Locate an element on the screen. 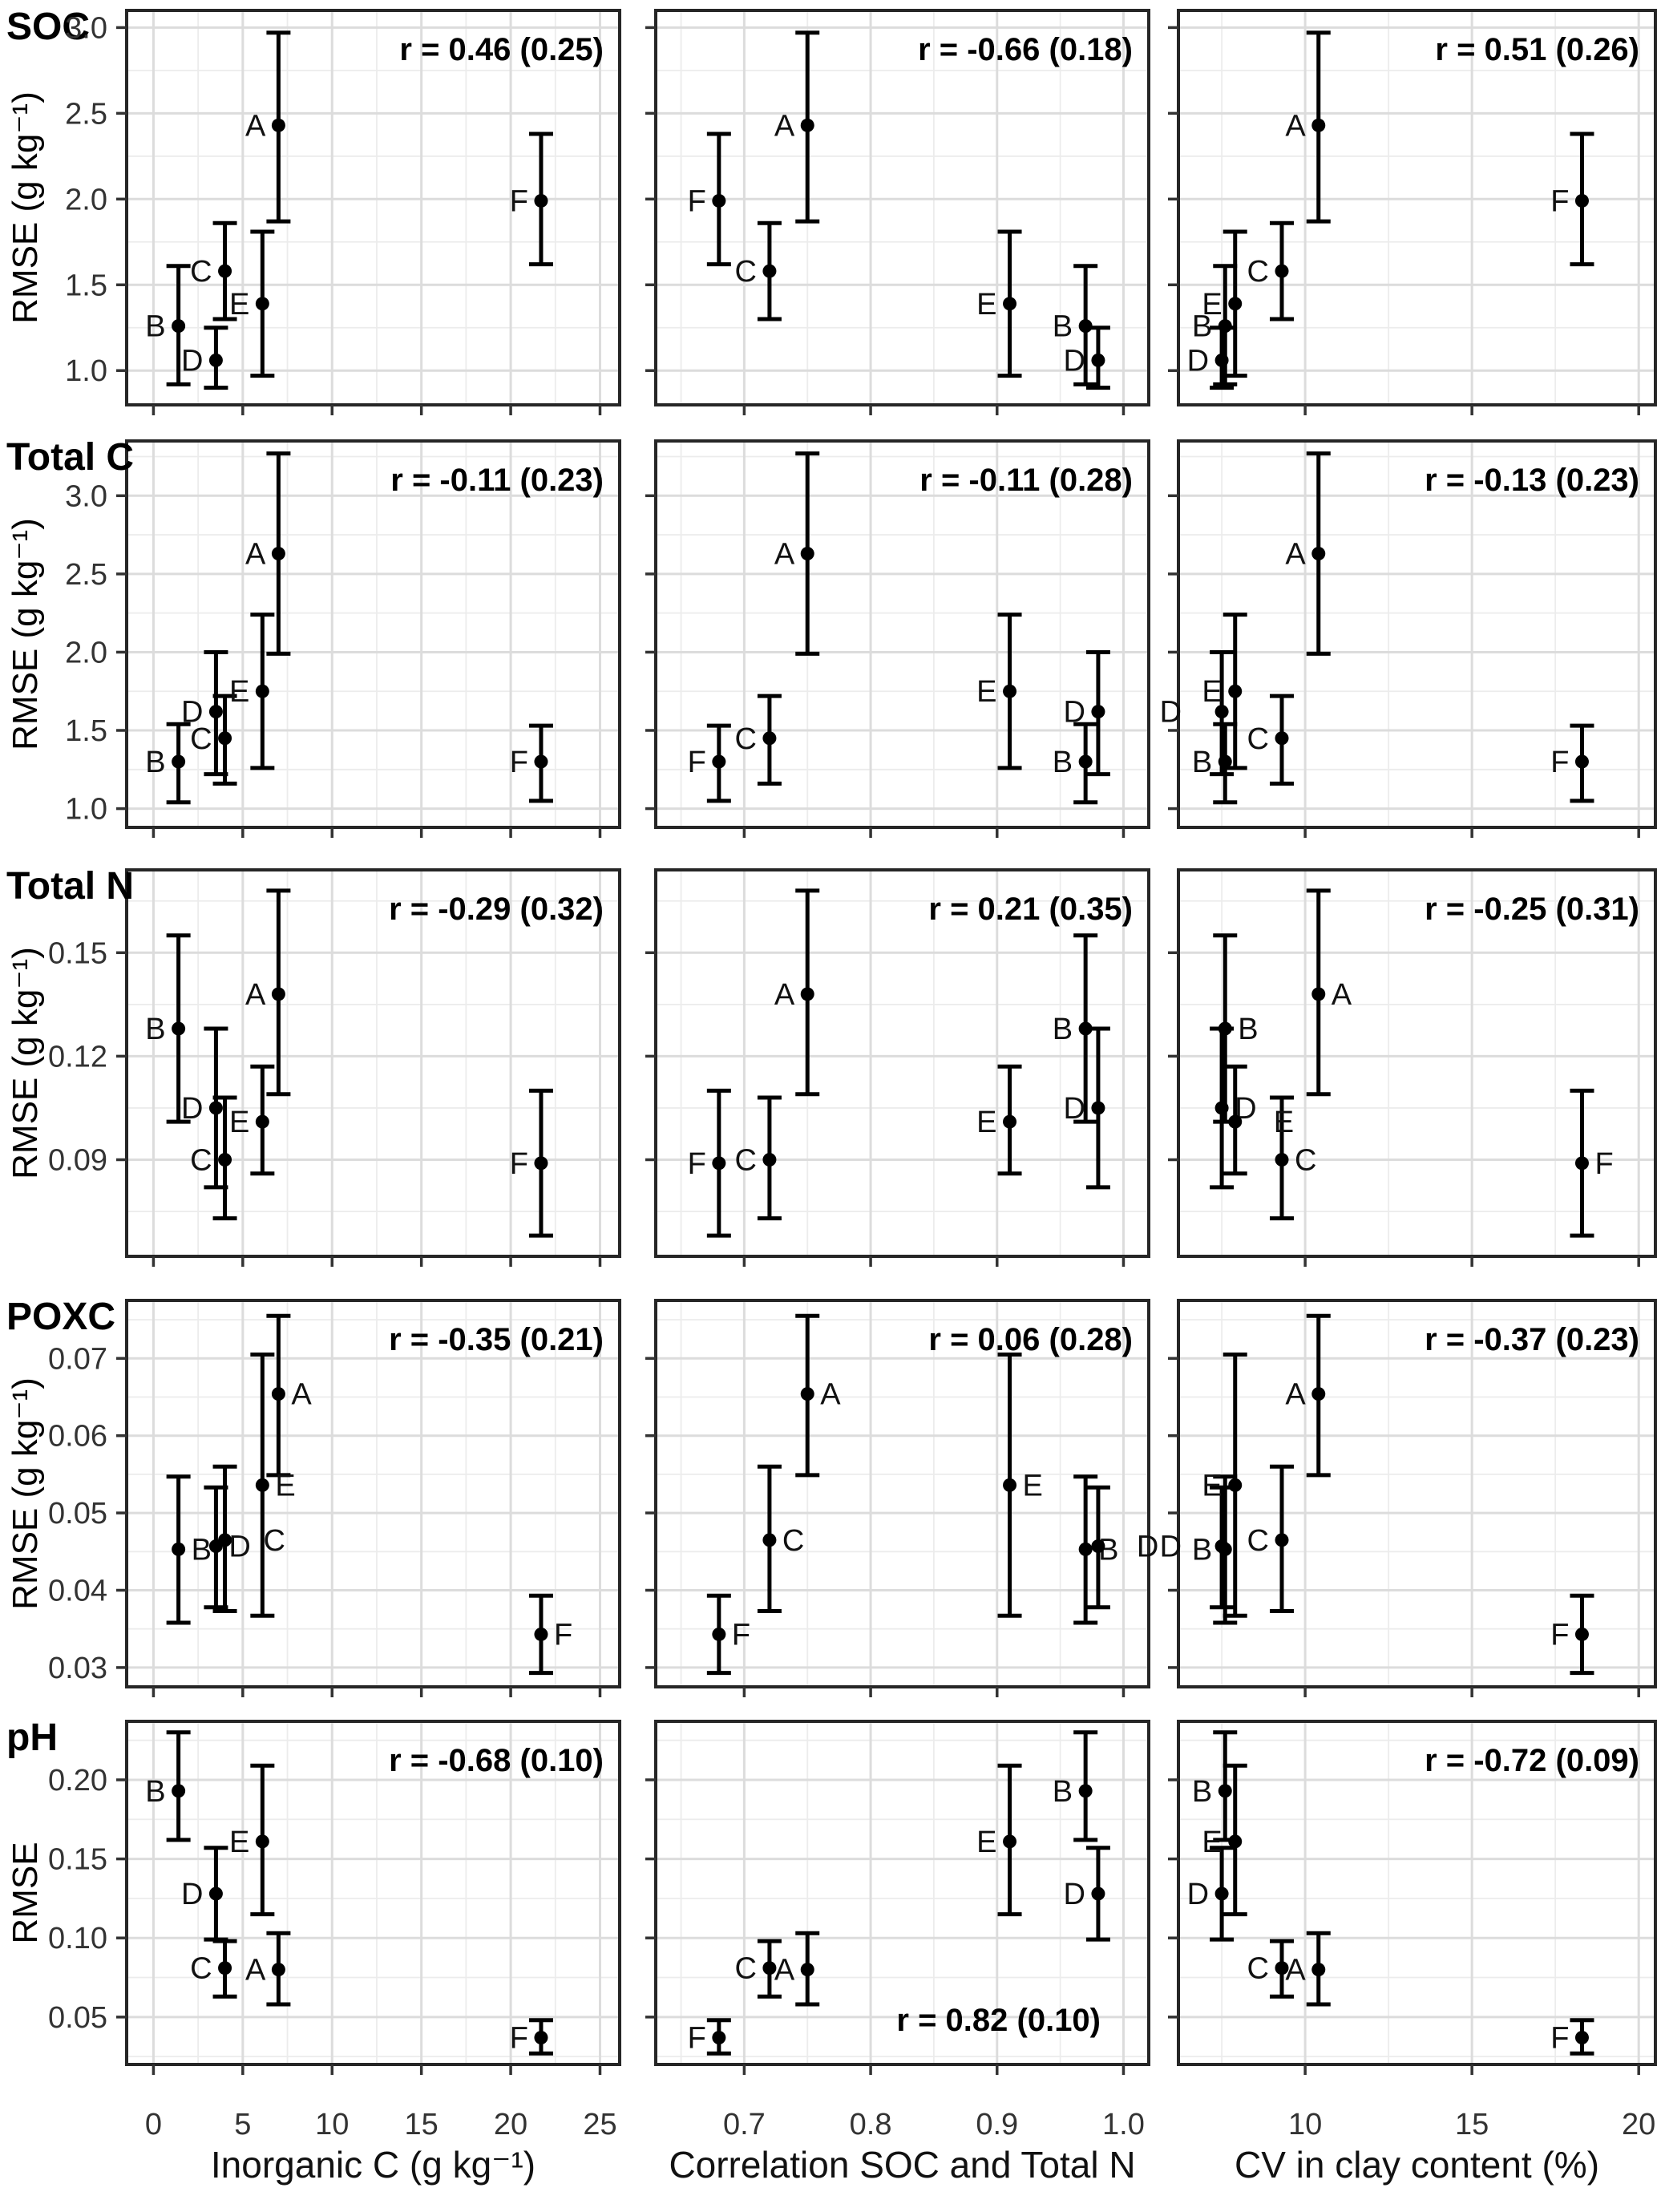 This screenshot has height=2212, width=1657. y-tick-label: 0.12 is located at coordinates (77, 1057).